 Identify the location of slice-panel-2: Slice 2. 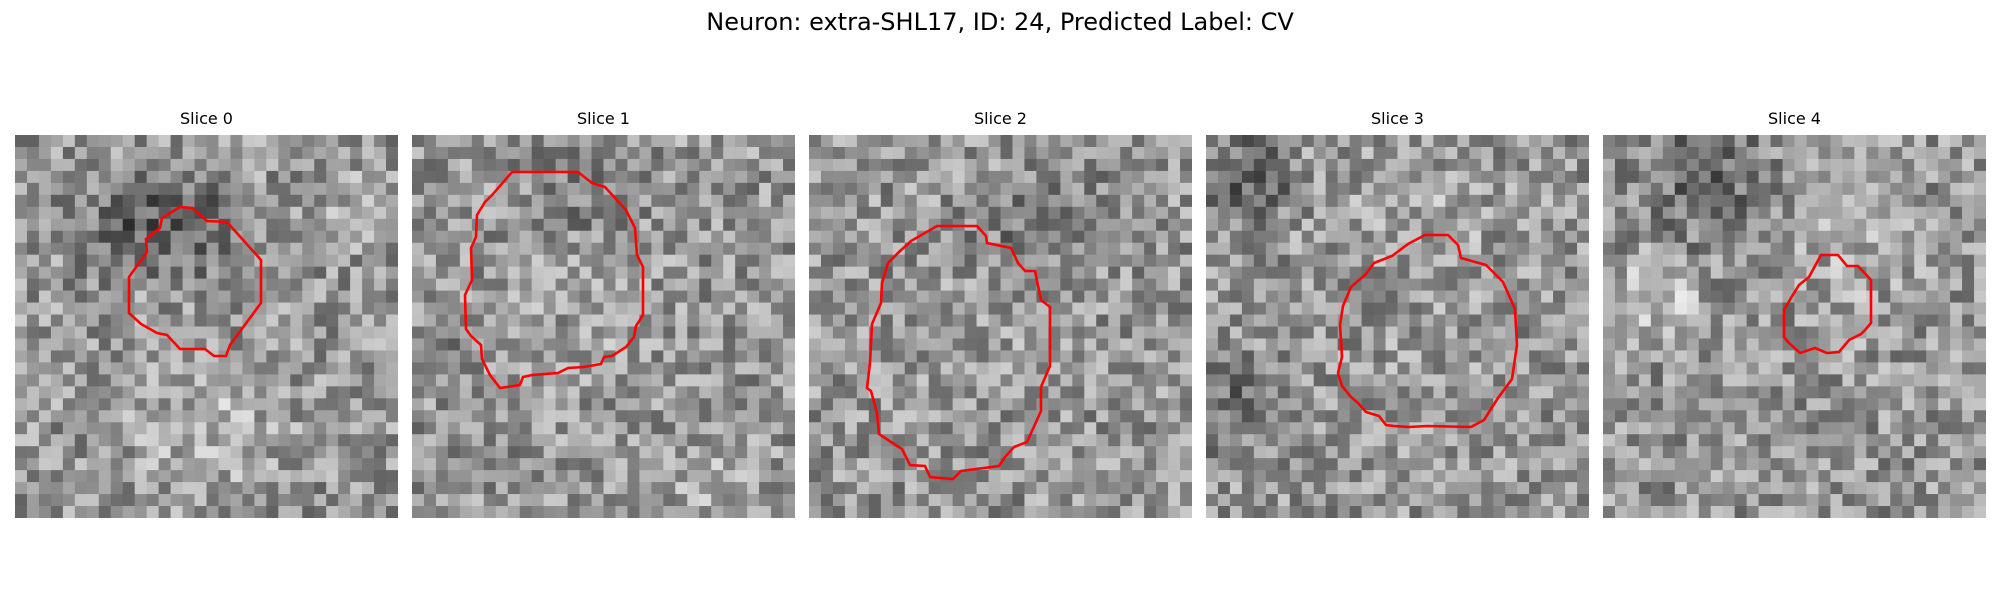
(1000, 313).